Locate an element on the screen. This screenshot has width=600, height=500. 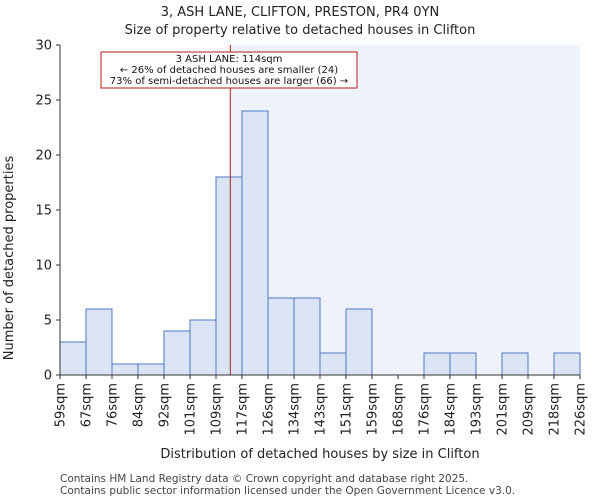
x-tick-label: 176sqm is located at coordinates (425, 409).